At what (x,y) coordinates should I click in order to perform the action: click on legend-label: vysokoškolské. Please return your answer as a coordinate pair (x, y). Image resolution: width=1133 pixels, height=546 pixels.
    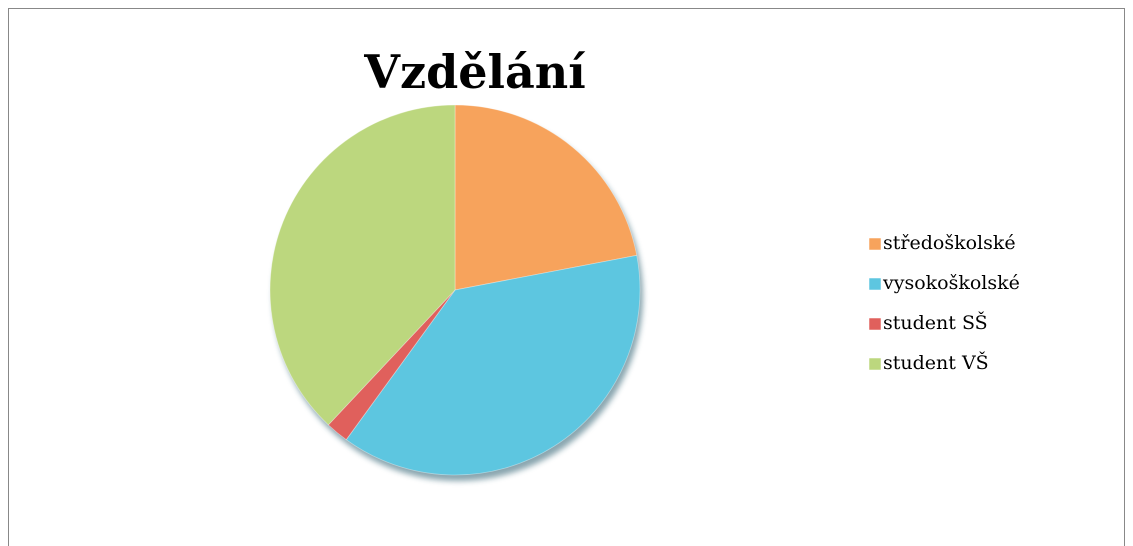
    Looking at the image, I should click on (951, 283).